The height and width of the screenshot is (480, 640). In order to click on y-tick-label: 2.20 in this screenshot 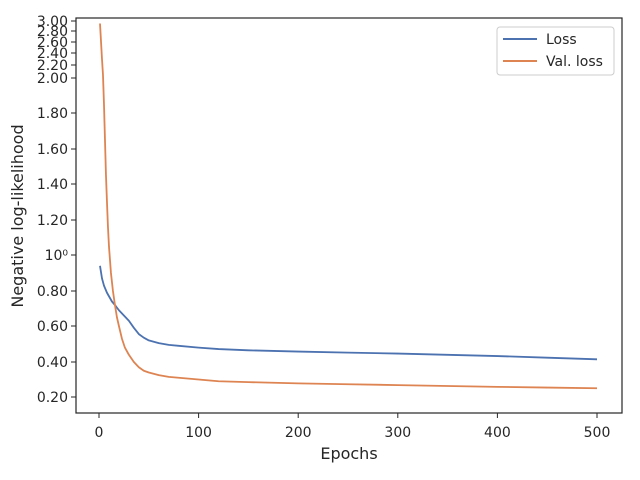, I will do `click(52, 66)`.